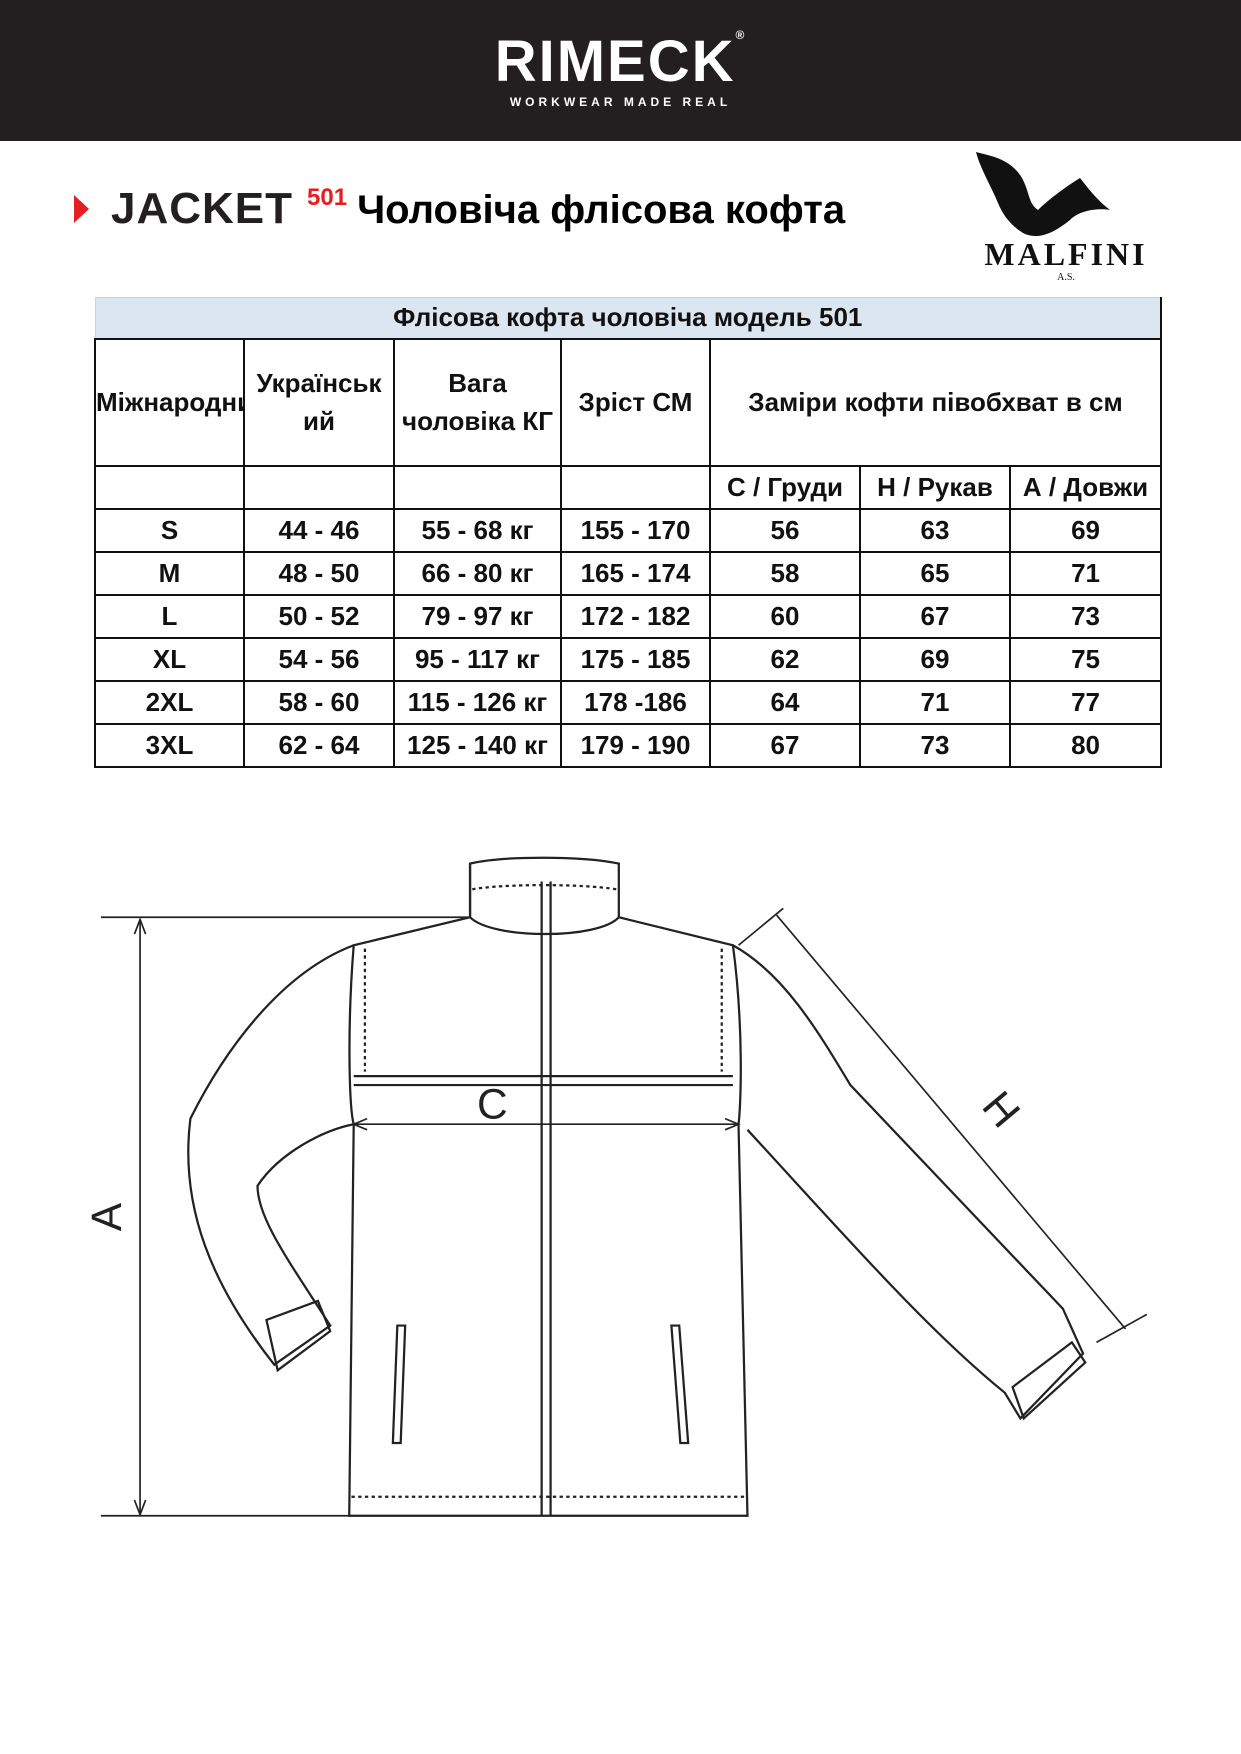 The height and width of the screenshot is (1754, 1241). What do you see at coordinates (935, 487) in the screenshot?
I see `subheader-sleeve: Н / Рукав` at bounding box center [935, 487].